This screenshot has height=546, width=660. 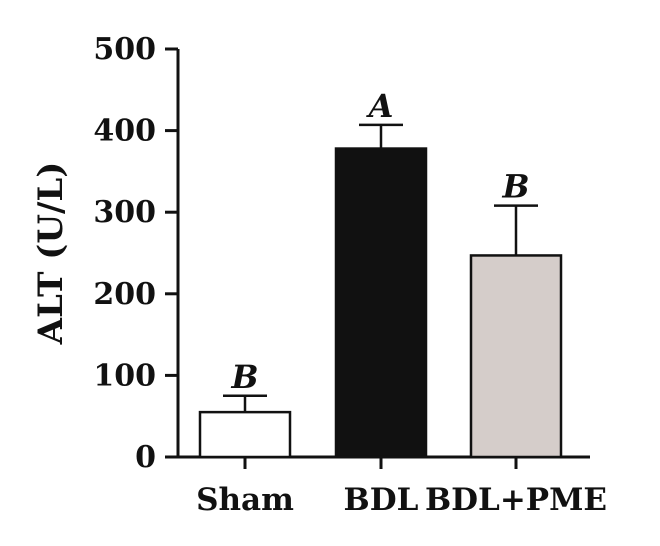 What do you see at coordinates (245, 434) in the screenshot?
I see `bar-sham` at bounding box center [245, 434].